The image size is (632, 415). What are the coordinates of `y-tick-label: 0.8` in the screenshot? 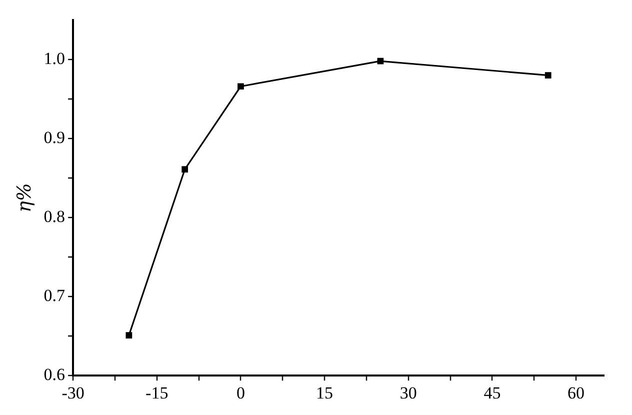 It's located at (55, 216).